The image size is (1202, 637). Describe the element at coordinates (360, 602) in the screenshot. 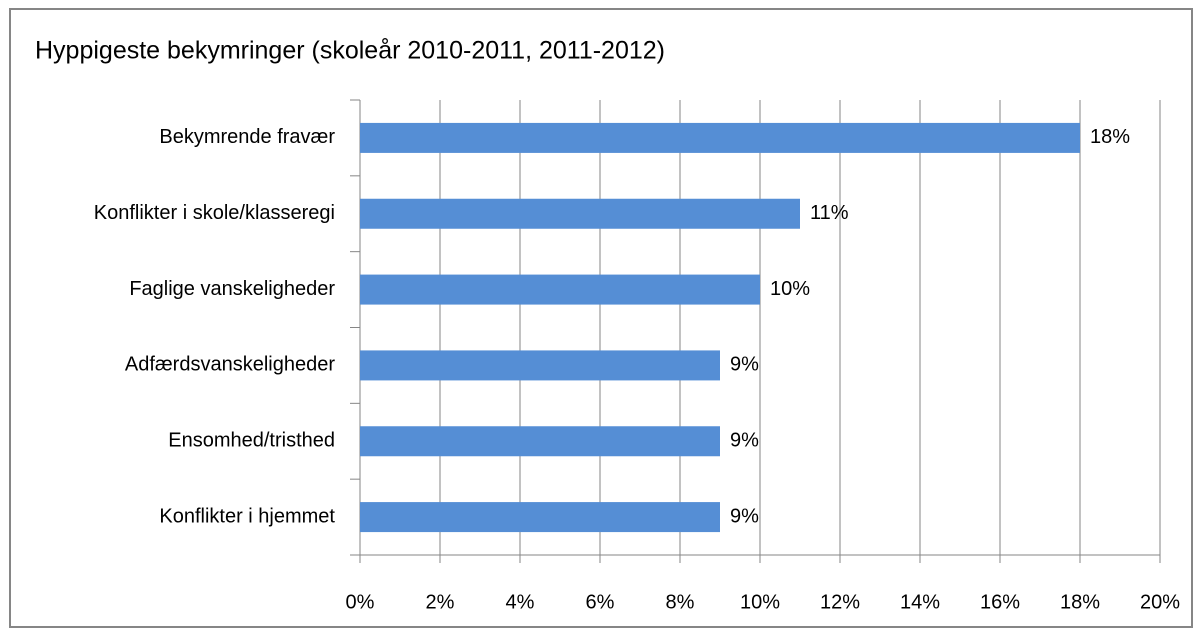

I see `x-tick-label: 0%` at that location.